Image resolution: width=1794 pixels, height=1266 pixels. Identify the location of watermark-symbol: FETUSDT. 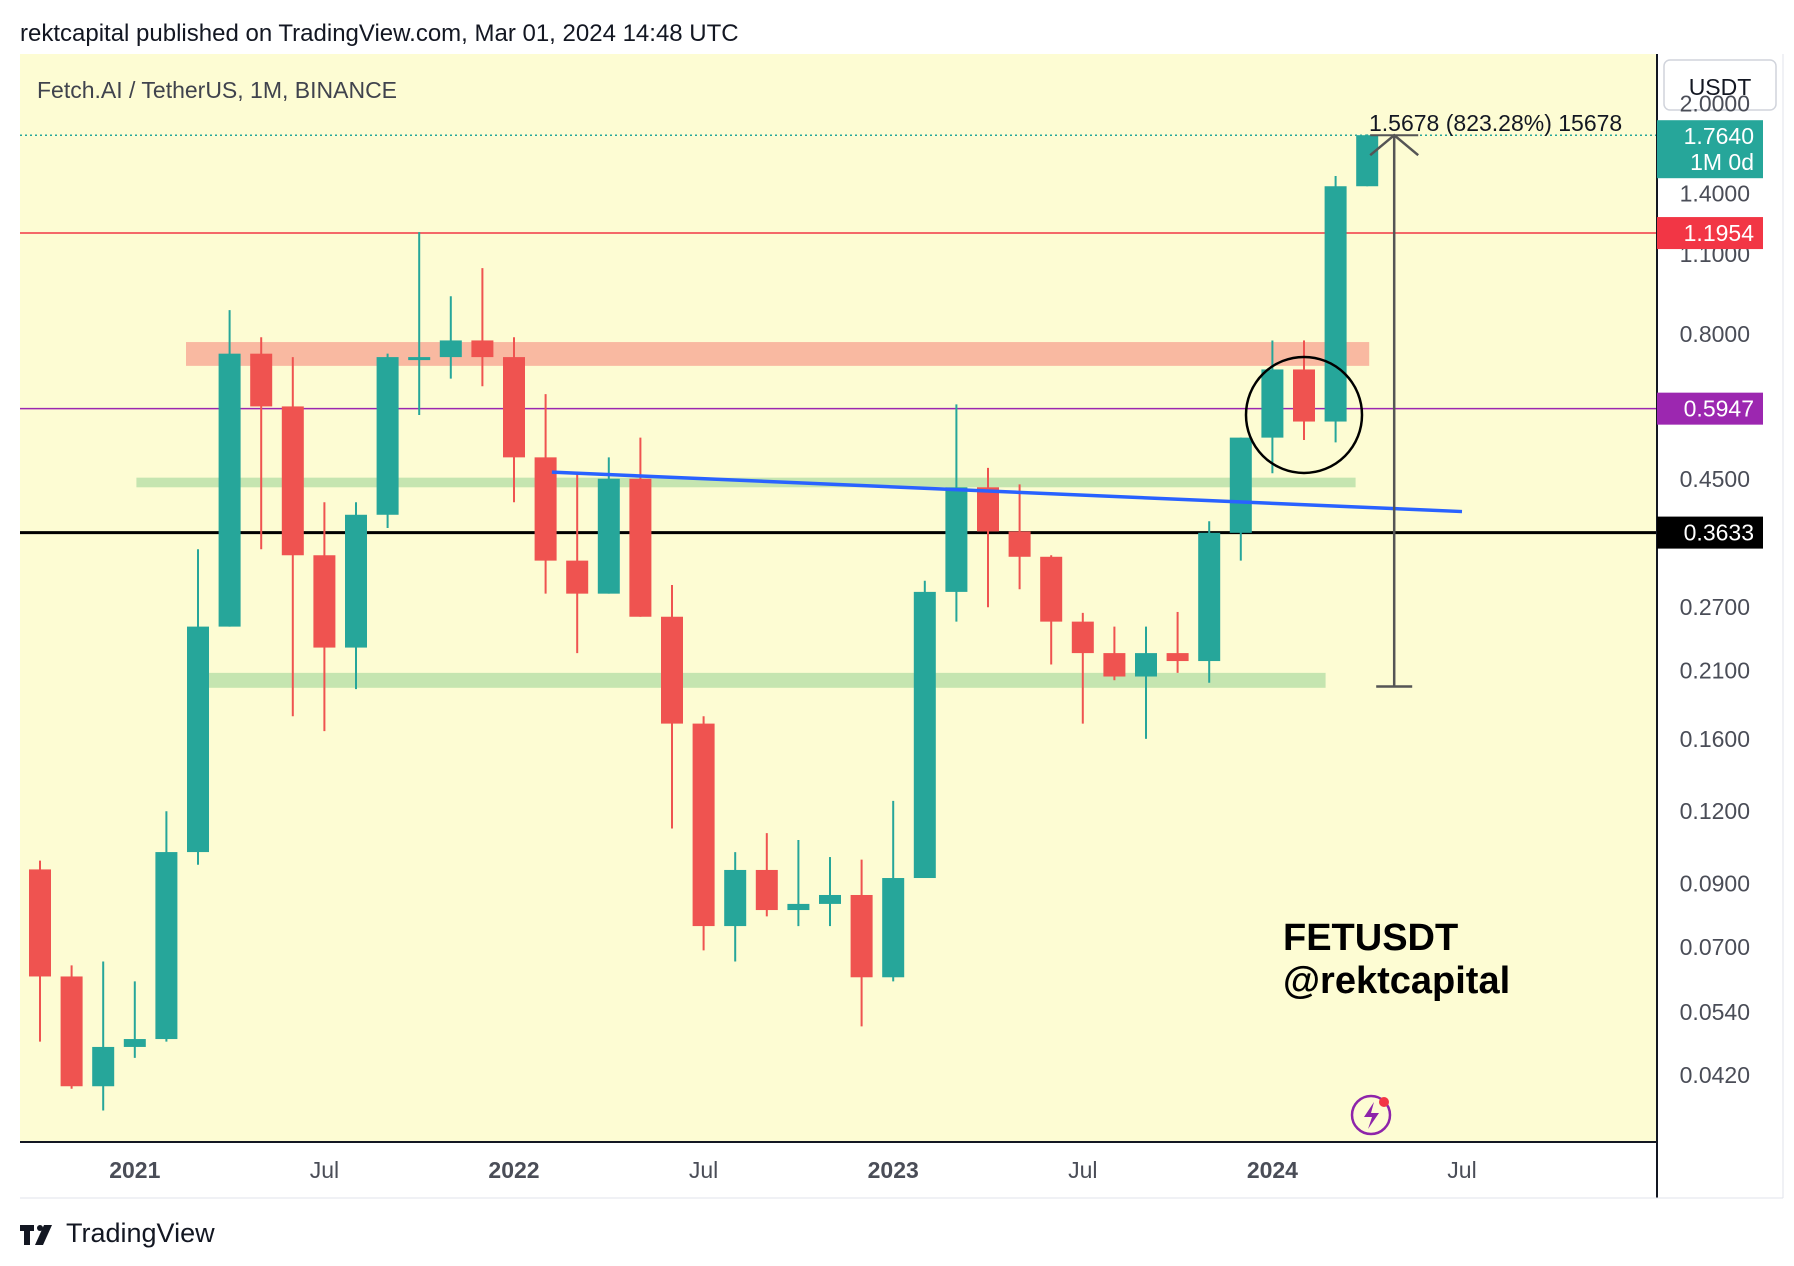
(1370, 938).